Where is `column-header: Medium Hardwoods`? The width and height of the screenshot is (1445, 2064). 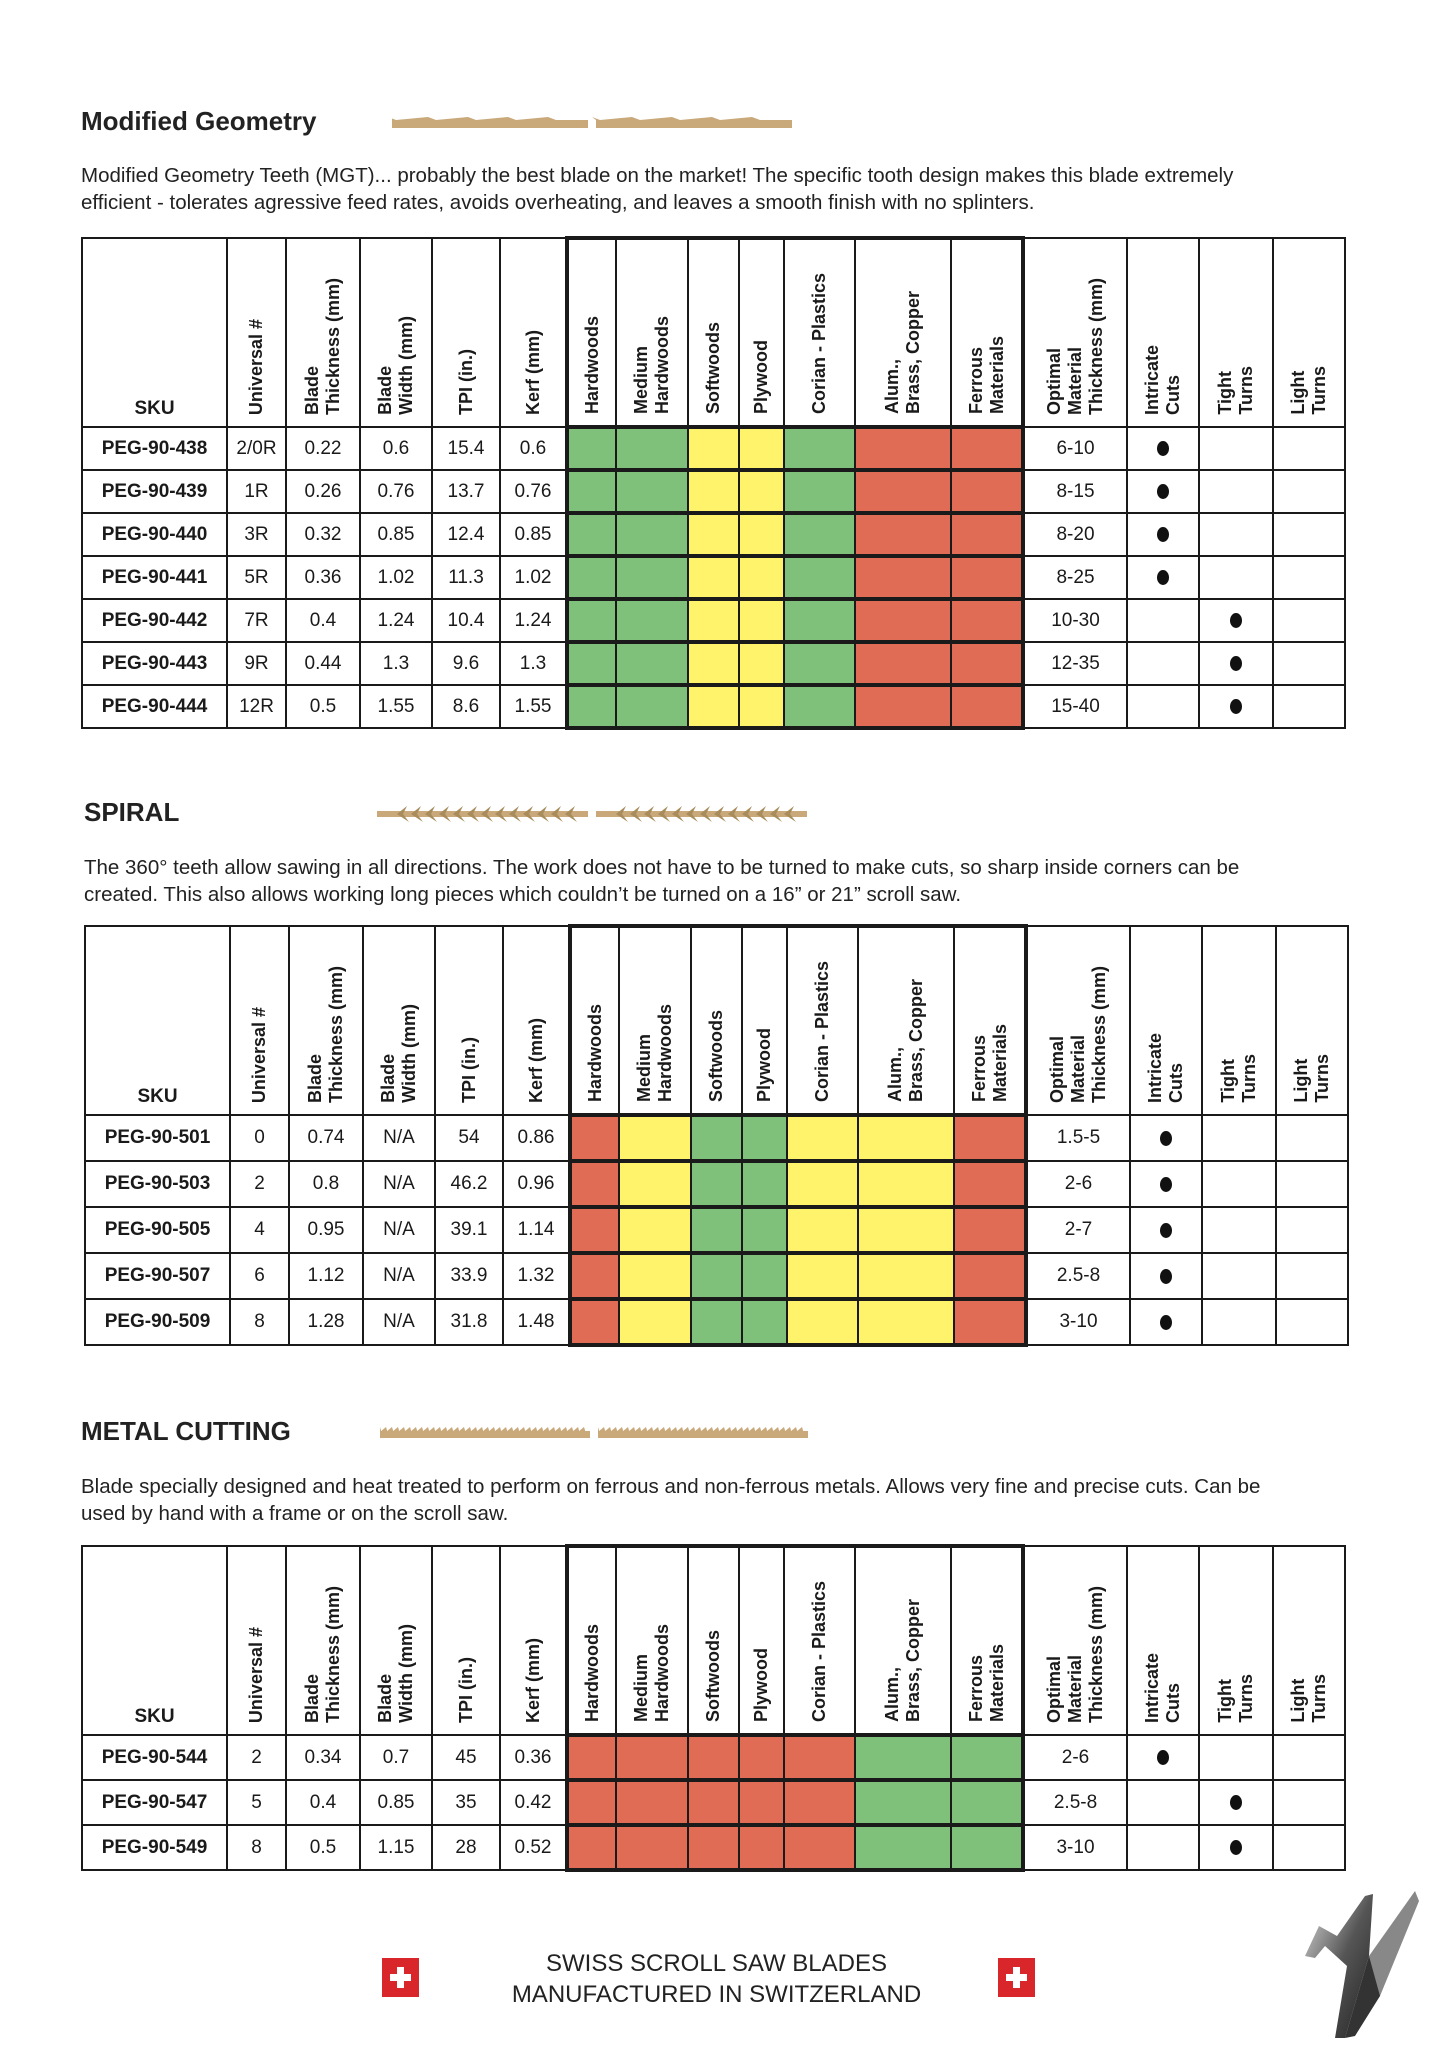
column-header: Medium Hardwoods is located at coordinates (655, 1020).